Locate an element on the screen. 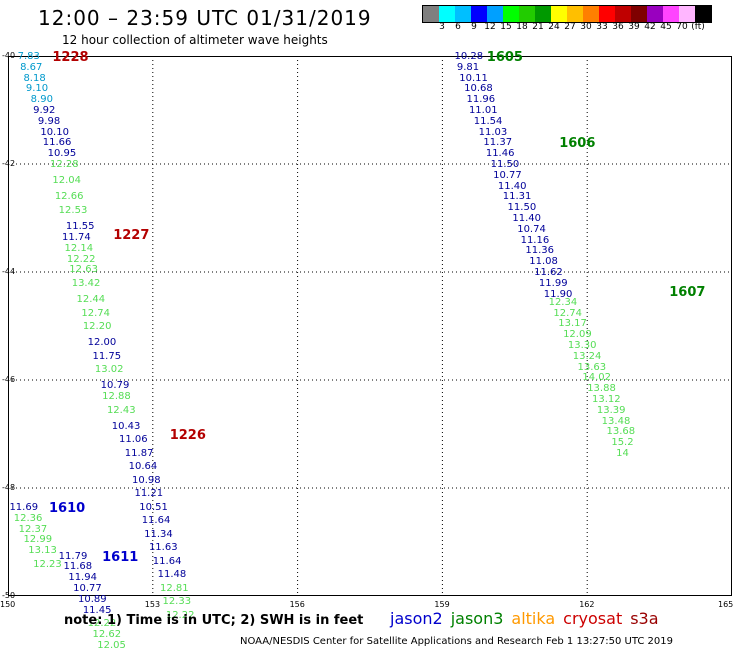  wave-height-value: 11.34 is located at coordinates (158, 534).